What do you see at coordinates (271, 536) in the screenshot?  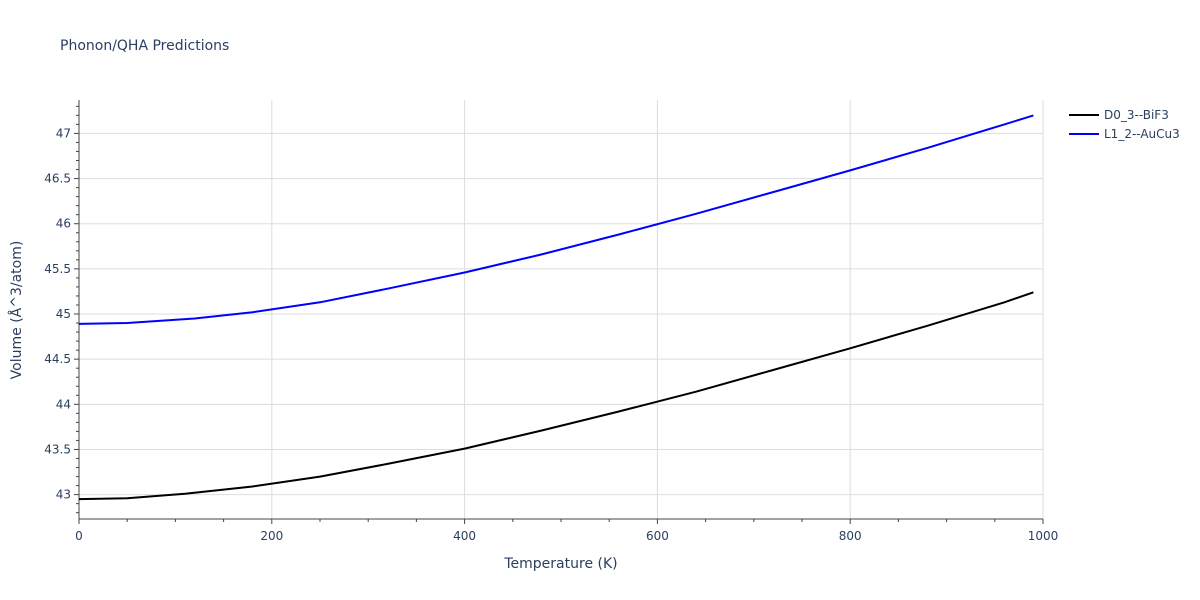 I see `x-tick-label: 200` at bounding box center [271, 536].